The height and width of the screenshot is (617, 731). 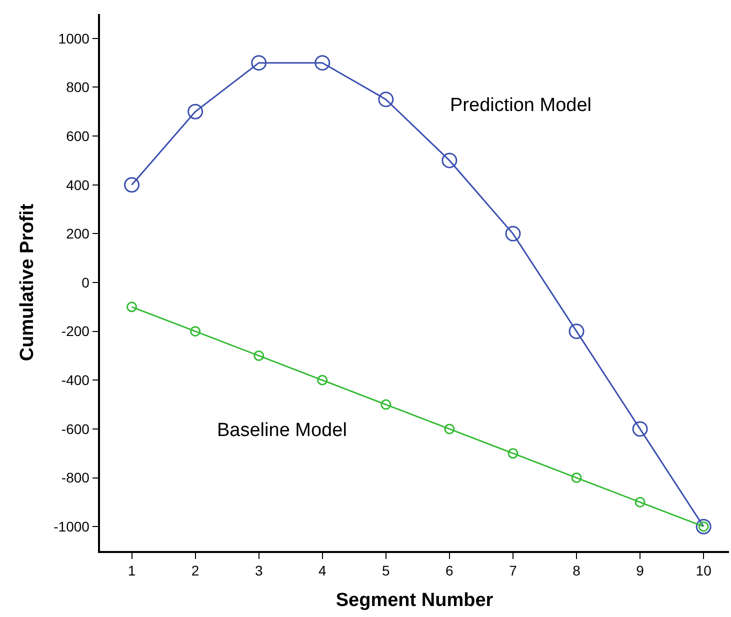 What do you see at coordinates (704, 570) in the screenshot?
I see `x-tick-label: 10` at bounding box center [704, 570].